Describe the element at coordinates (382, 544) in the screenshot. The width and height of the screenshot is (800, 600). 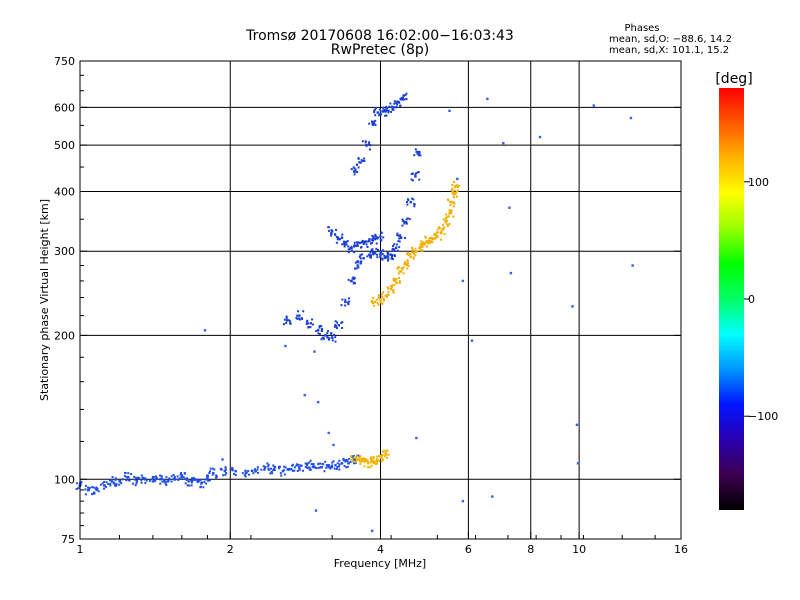
I see `x-axis-ticks: 1 2 4 6 8 10 16` at that location.